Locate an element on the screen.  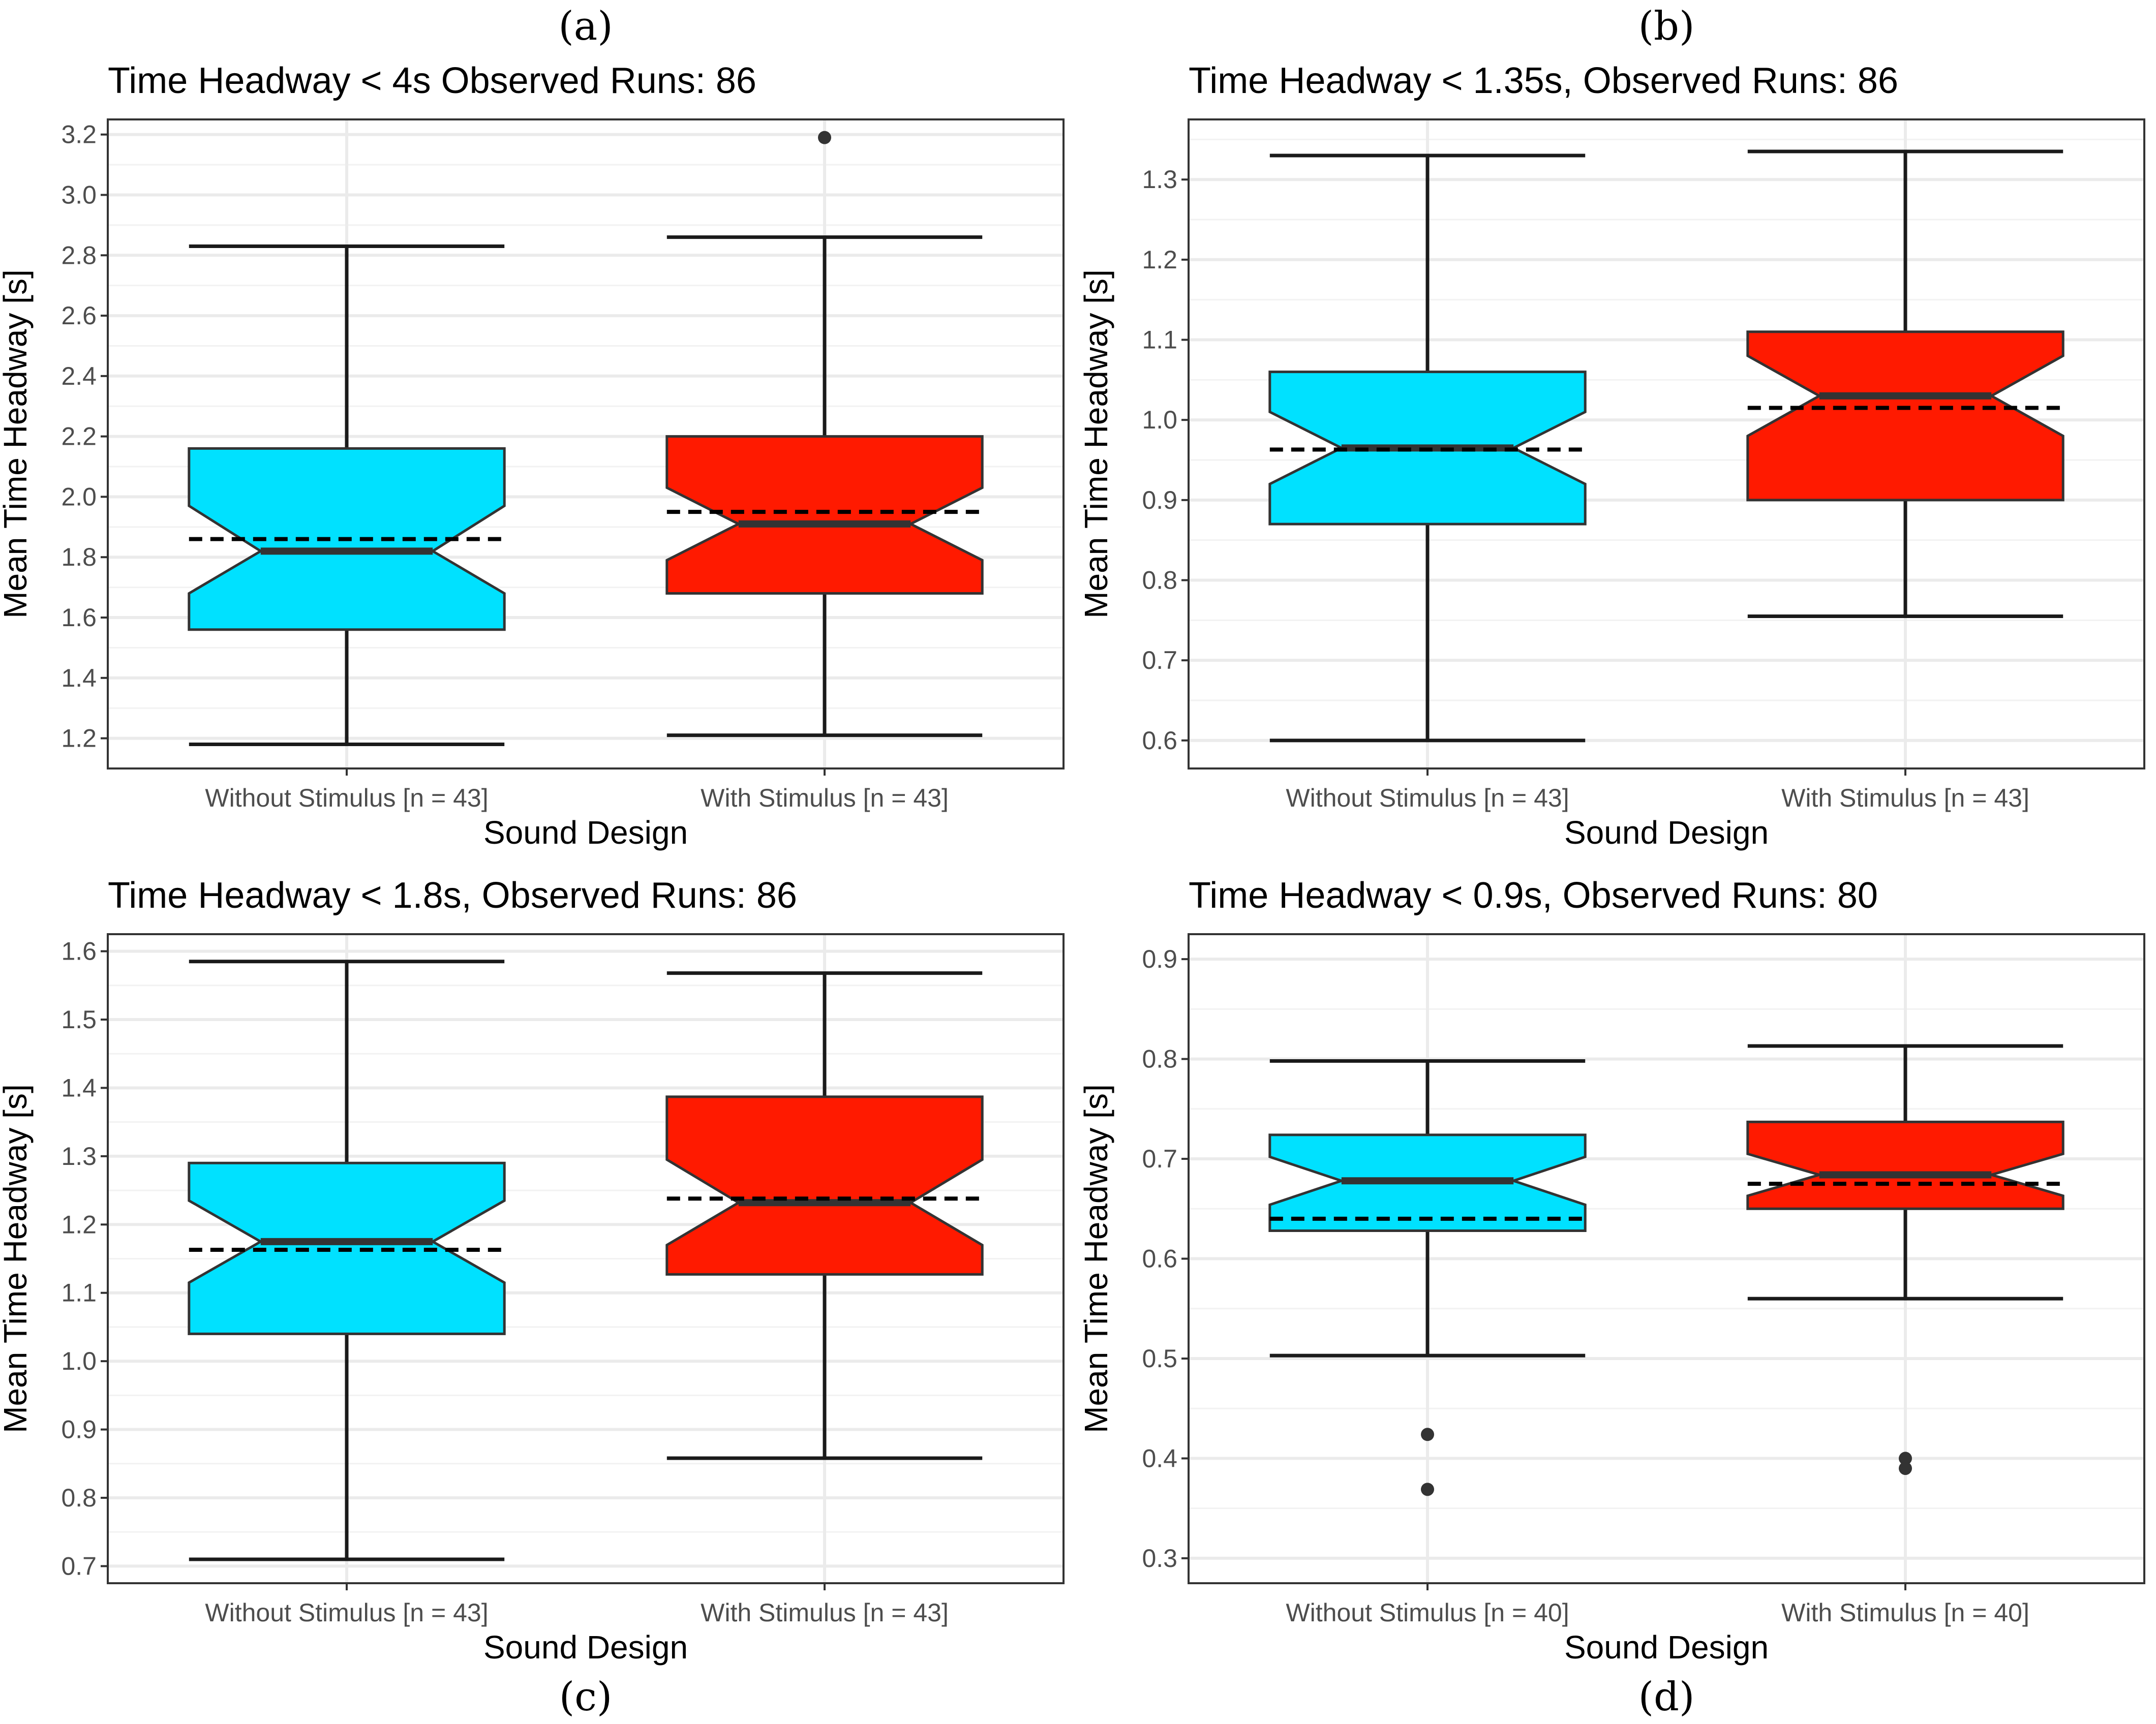
panel-label: (a) is located at coordinates (585, 26).